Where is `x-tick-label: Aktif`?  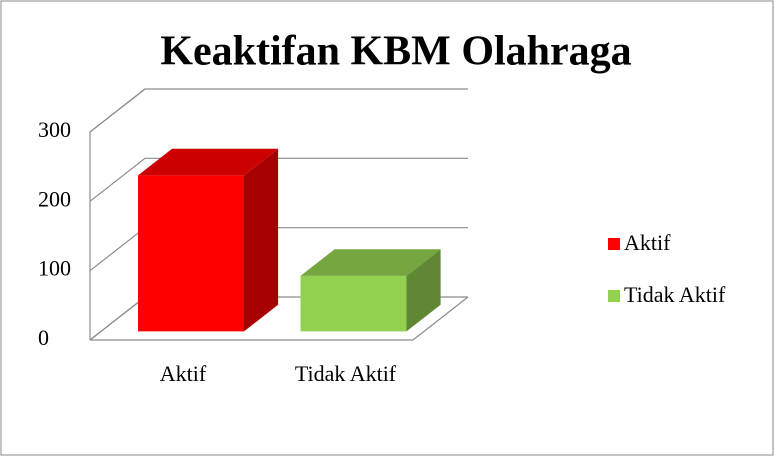
x-tick-label: Aktif is located at coordinates (183, 373).